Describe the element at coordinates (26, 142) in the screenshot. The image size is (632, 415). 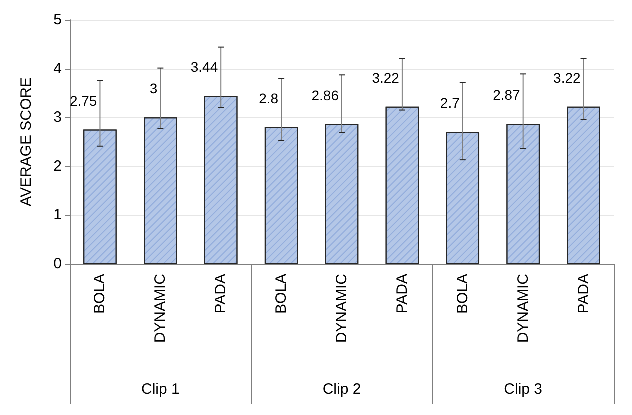
I see `y-axis-title: AVERAGE SCORE` at that location.